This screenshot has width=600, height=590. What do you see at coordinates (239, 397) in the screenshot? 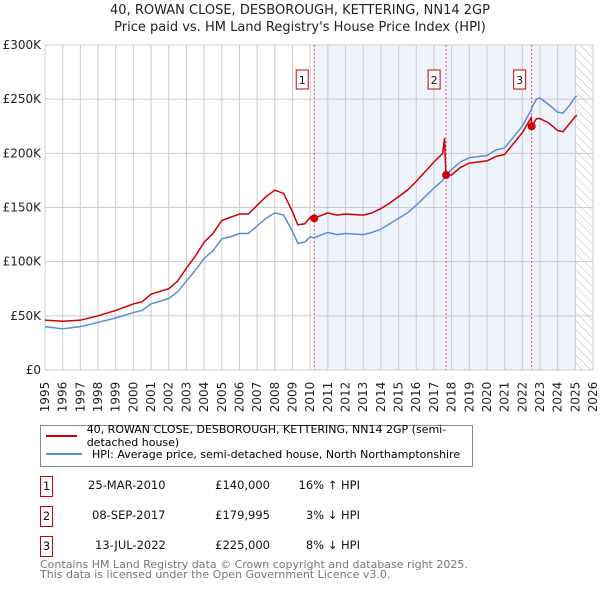
I see `x-tick-label: 2006` at bounding box center [239, 397].